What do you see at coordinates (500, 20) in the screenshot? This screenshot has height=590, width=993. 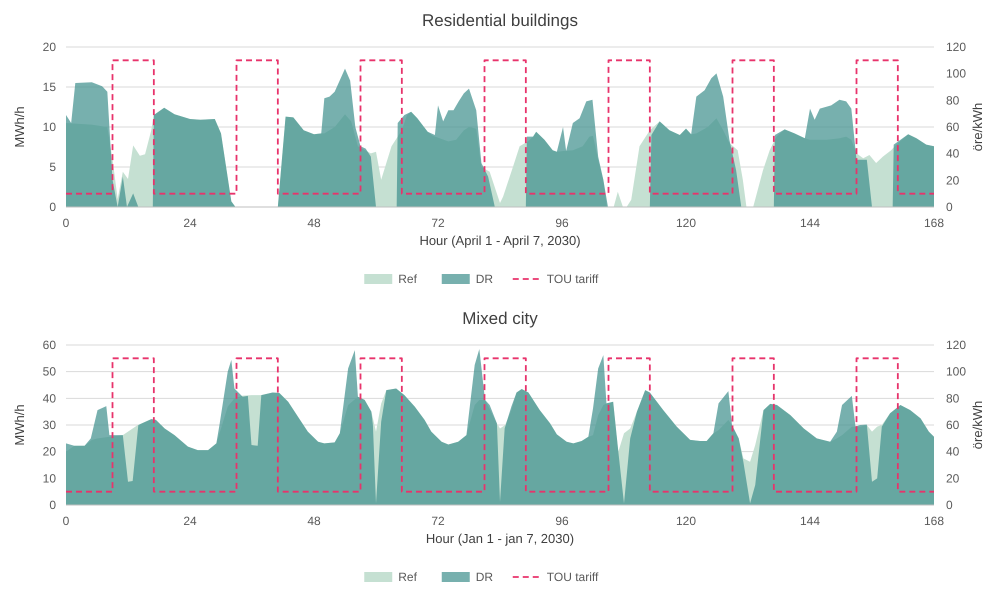 I see `chart-title: Residential buildings` at bounding box center [500, 20].